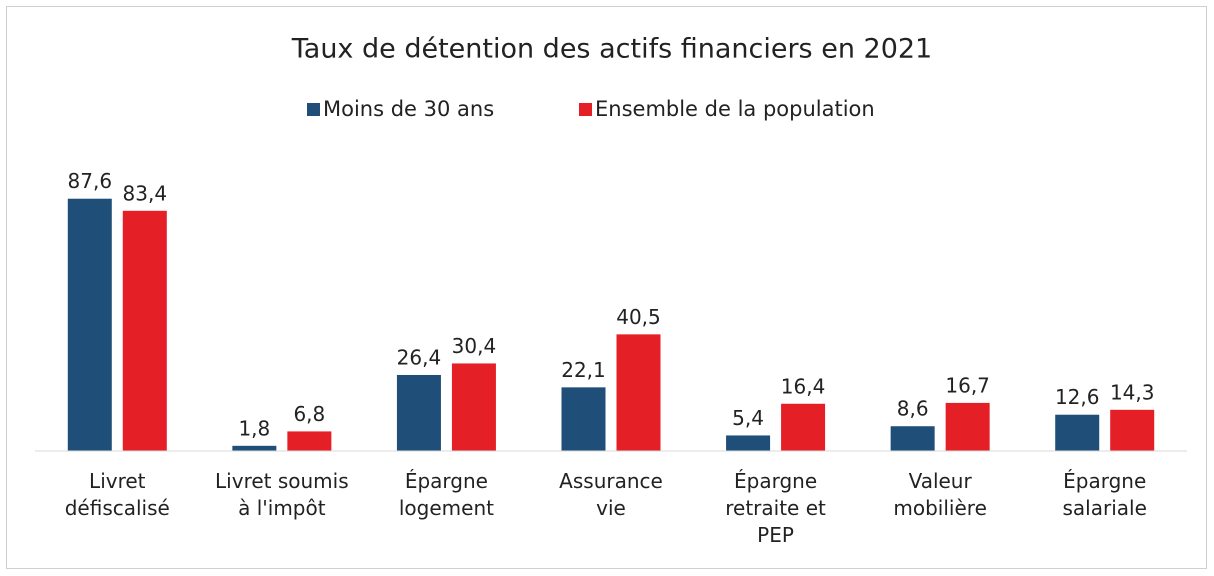  I want to click on x-tick-label: Valeur mobilière, so click(940, 494).